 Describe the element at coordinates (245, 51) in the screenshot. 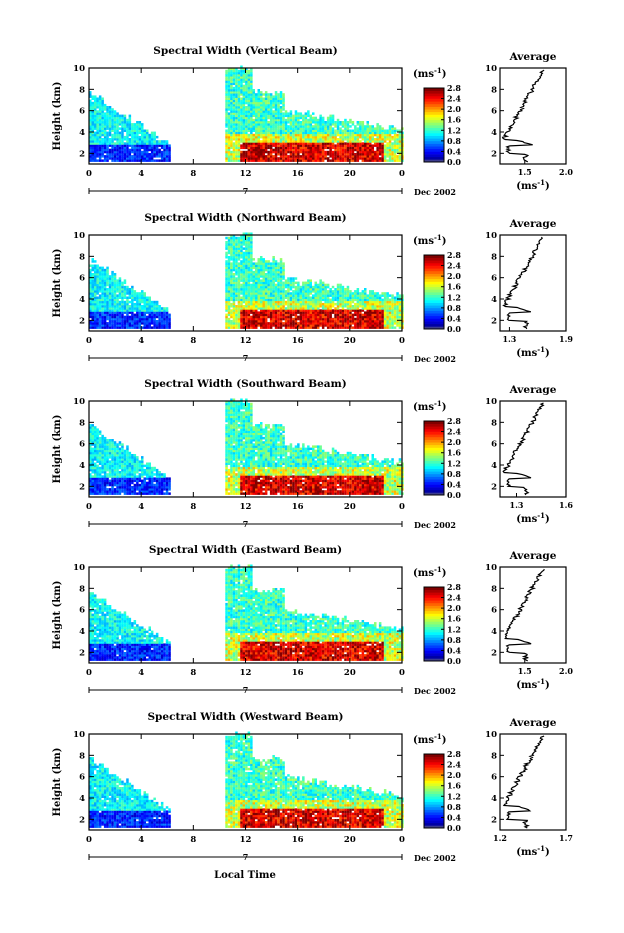

I see `panel-title: Spectral Width (Vertical Beam)` at that location.